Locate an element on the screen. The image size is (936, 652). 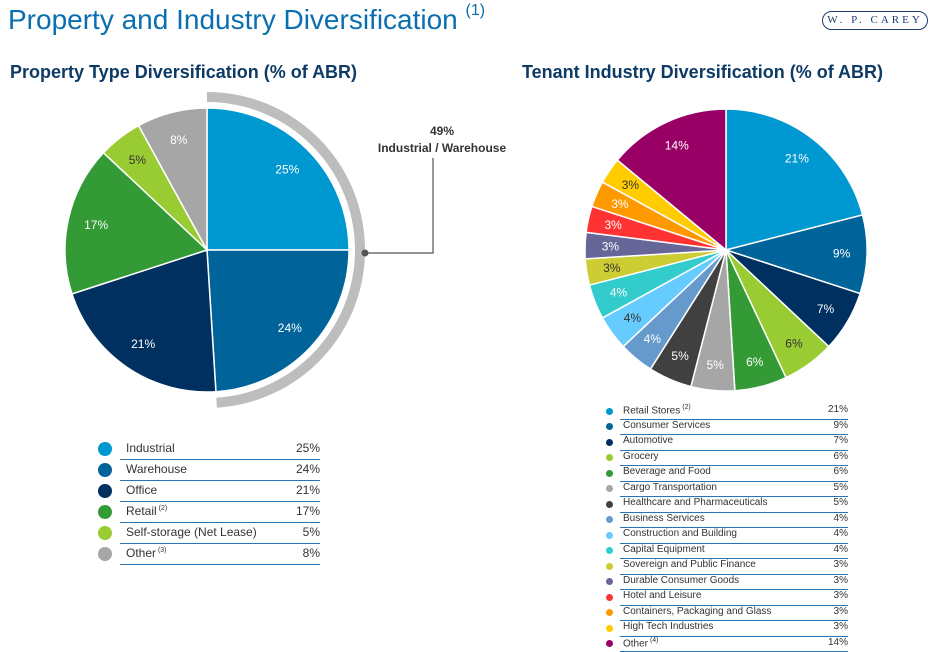
legend-value: 17% is located at coordinates (308, 511).